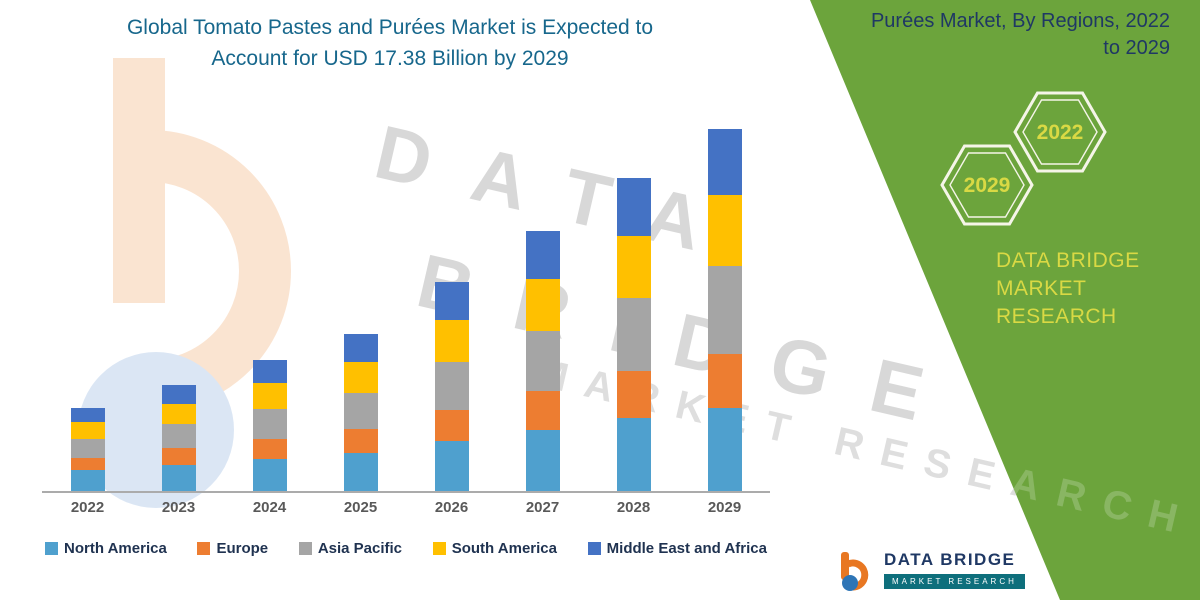  What do you see at coordinates (178, 507) in the screenshot?
I see `x-tick-2023: 2023` at bounding box center [178, 507].